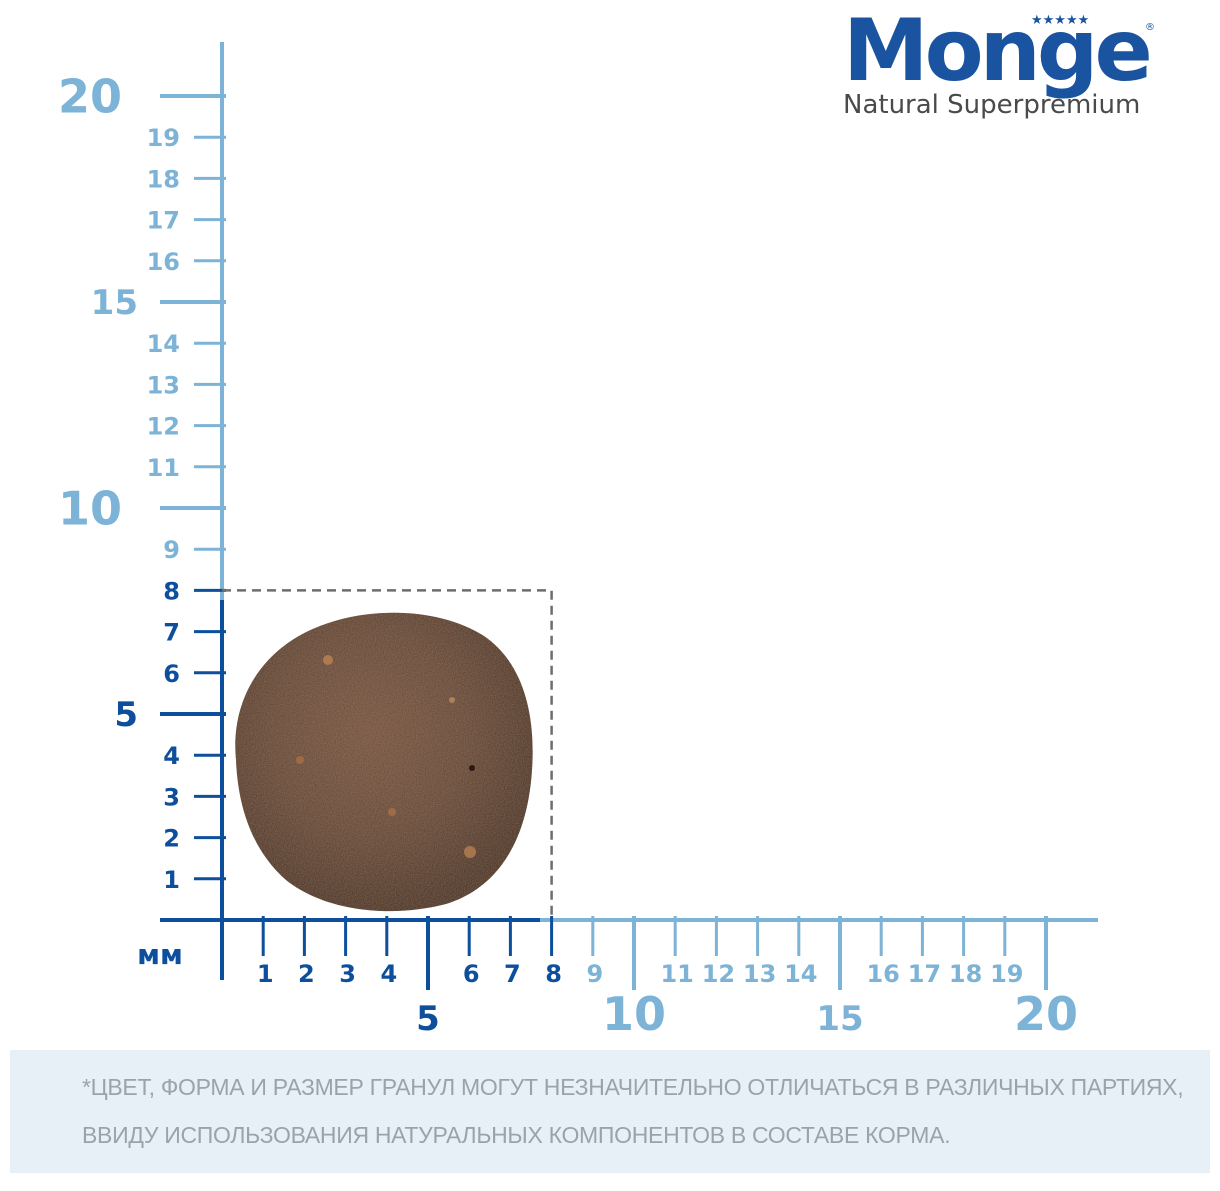  I want to click on y-minor-label: 3, so click(171, 797).